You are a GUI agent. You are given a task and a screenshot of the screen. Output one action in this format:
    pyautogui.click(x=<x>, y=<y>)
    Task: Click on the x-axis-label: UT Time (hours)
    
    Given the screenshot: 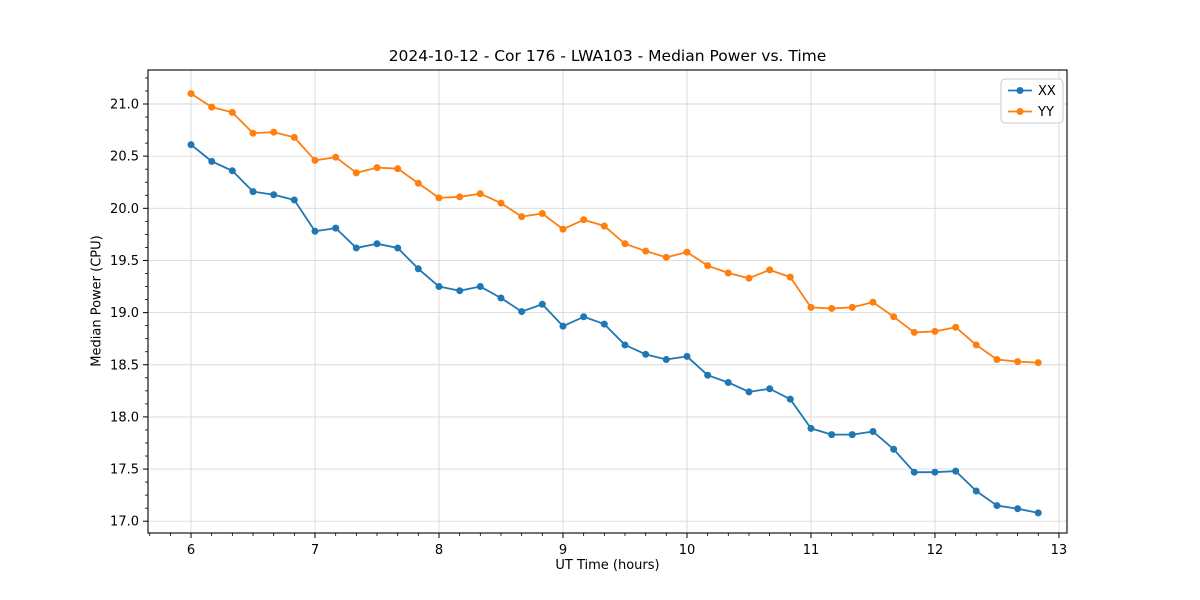 What is the action you would take?
    pyautogui.click(x=607, y=565)
    